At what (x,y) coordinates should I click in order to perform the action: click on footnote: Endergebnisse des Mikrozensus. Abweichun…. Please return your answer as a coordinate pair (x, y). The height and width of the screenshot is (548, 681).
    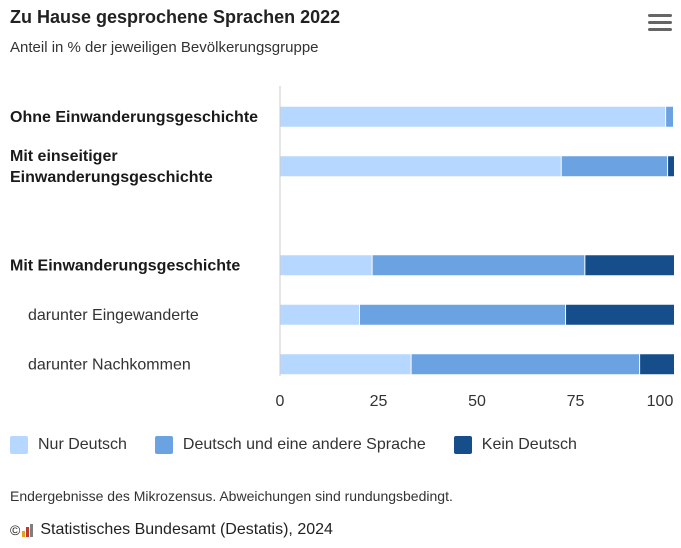
    Looking at the image, I should click on (231, 496).